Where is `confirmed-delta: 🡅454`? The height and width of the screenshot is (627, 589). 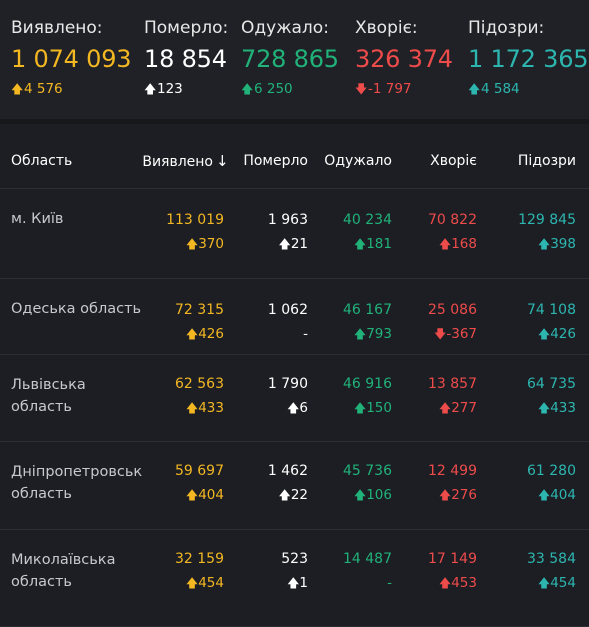 confirmed-delta: 🡅454 is located at coordinates (204, 583).